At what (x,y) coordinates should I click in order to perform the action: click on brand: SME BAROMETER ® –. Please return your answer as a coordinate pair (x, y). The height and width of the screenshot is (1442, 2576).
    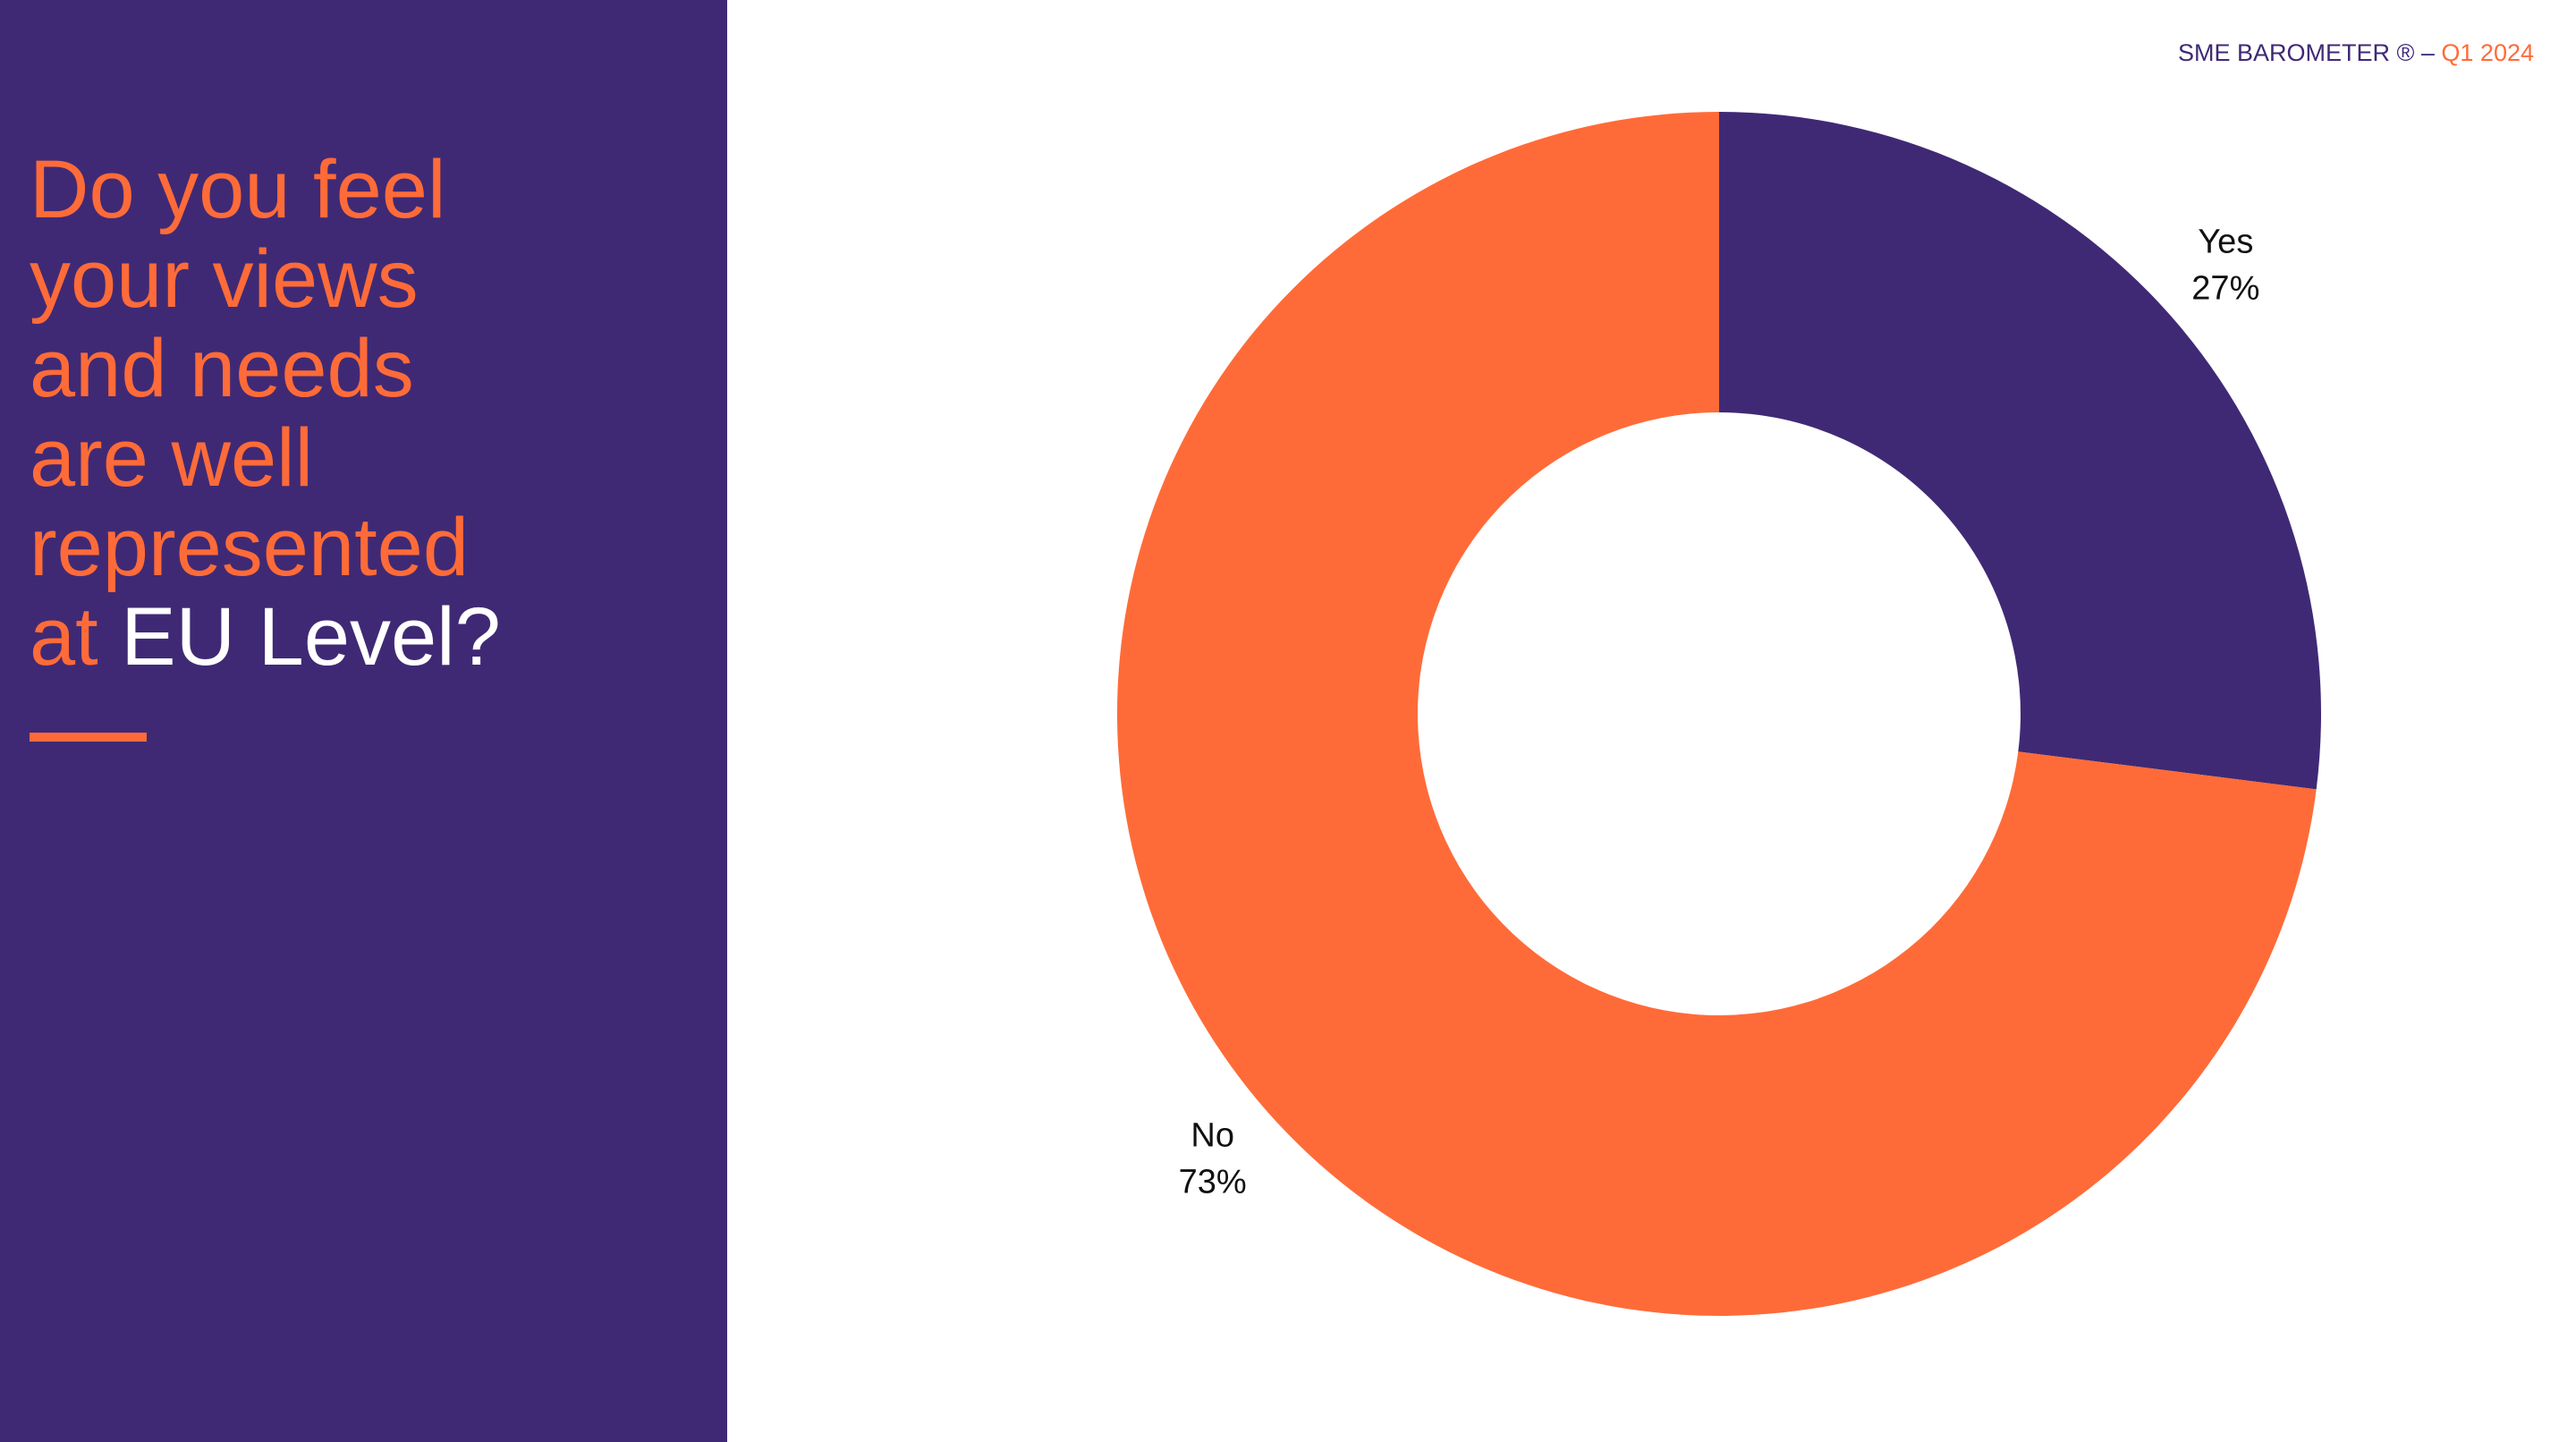
    Looking at the image, I should click on (2306, 52).